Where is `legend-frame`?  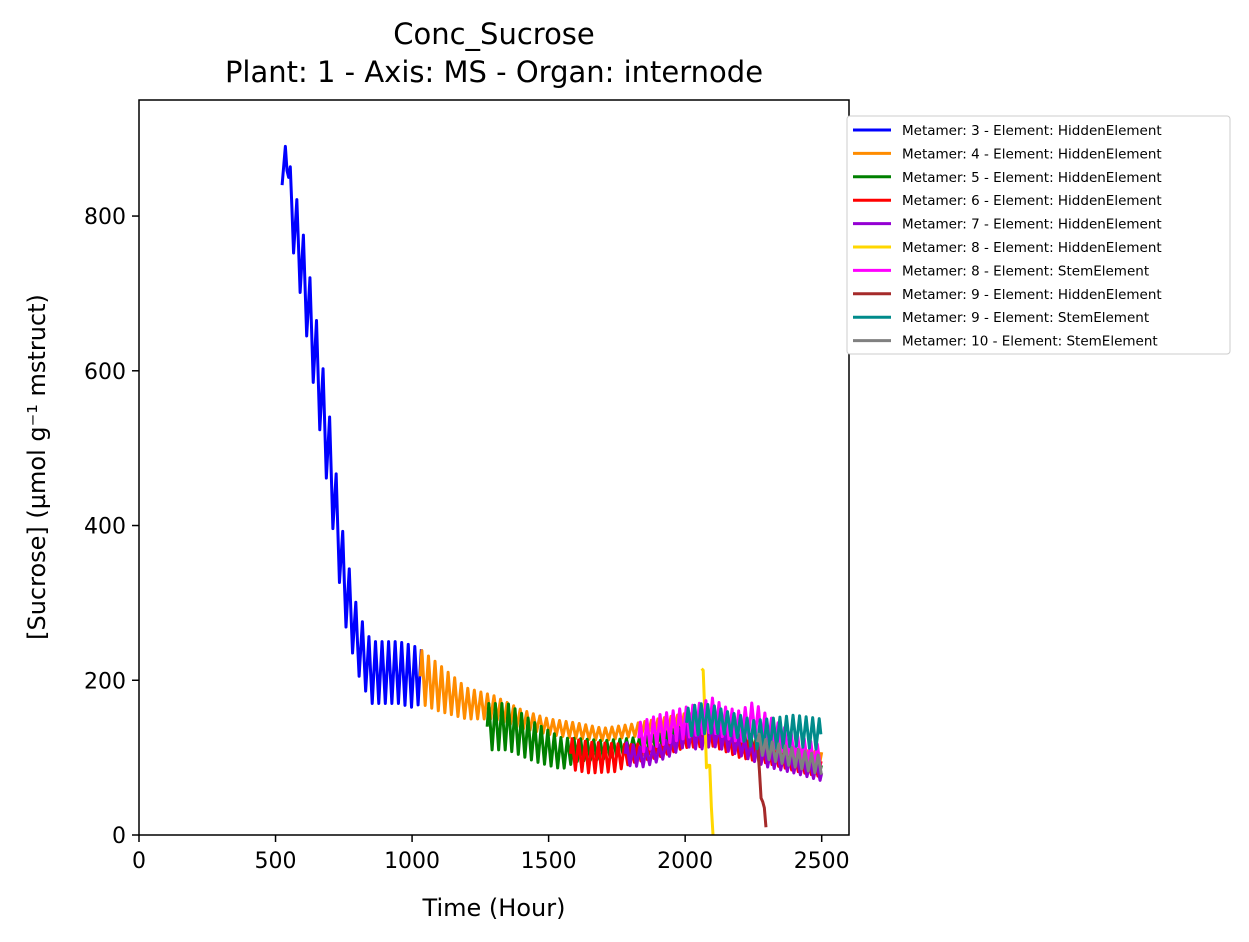 legend-frame is located at coordinates (1038, 235).